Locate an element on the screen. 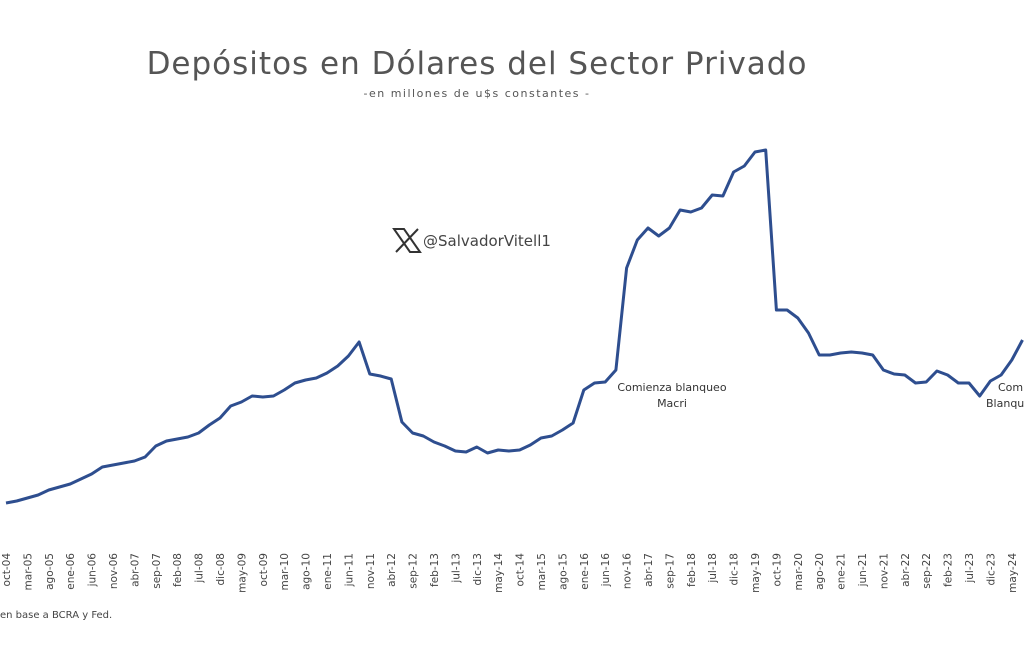 Image resolution: width=1024 pixels, height=666 pixels. watermark: @SalvadorVitell1 is located at coordinates (487, 241).